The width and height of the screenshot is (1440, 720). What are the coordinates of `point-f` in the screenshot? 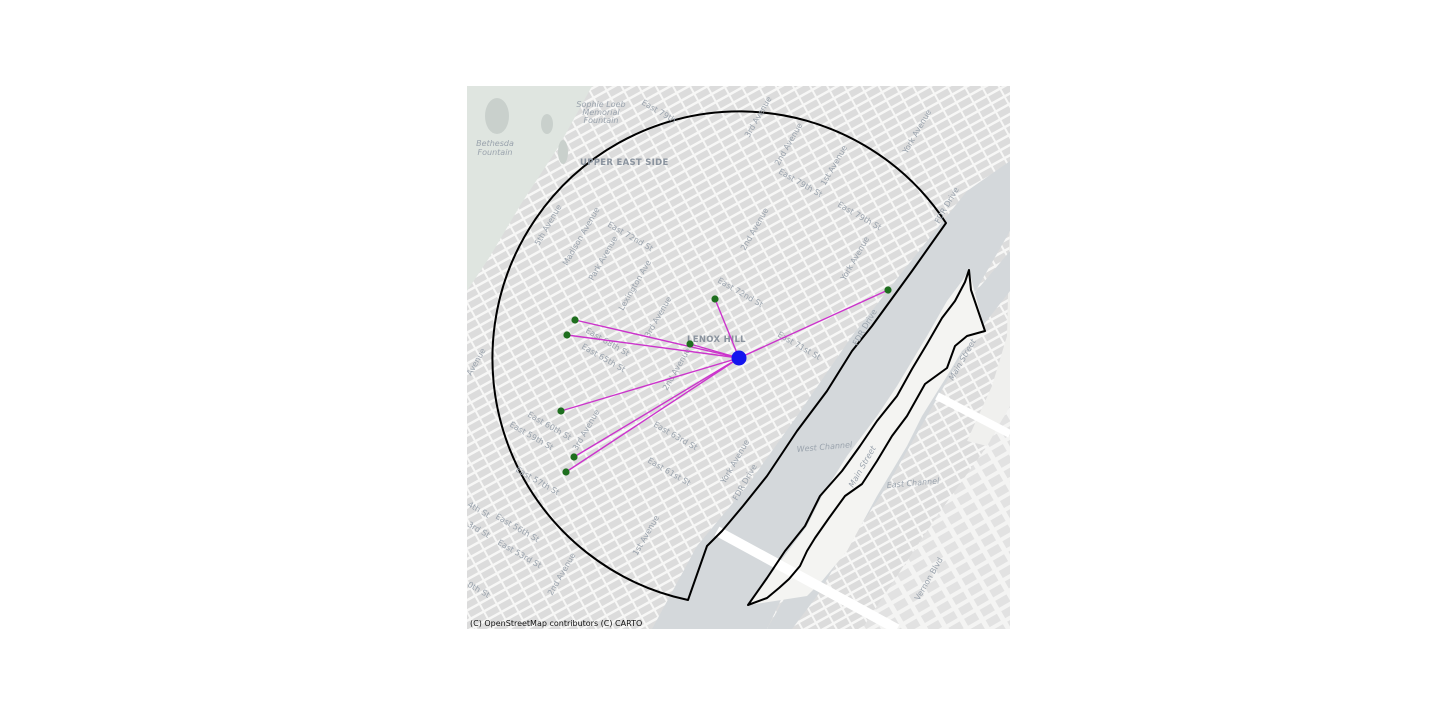 It's located at (561, 411).